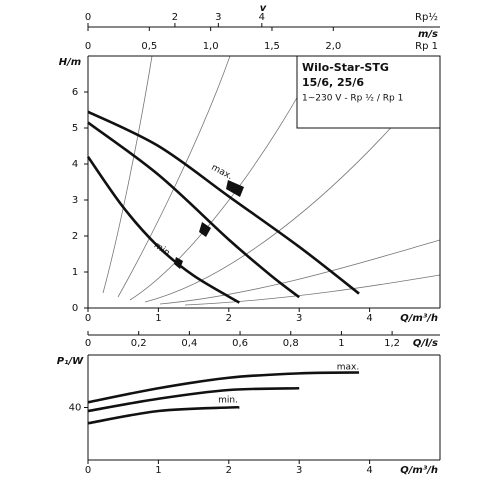 The width and height of the screenshot is (500, 500). I want to click on v-axis-name: Rp½, so click(426, 17).